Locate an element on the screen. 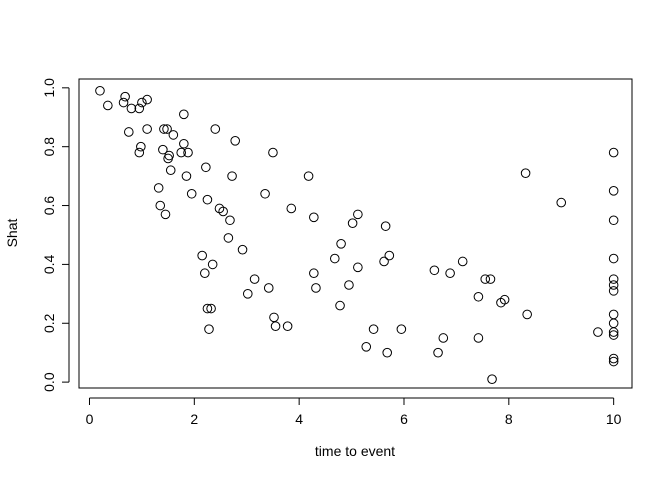 Image resolution: width=672 pixels, height=480 pixels. x-tick-label: 10 is located at coordinates (614, 419).